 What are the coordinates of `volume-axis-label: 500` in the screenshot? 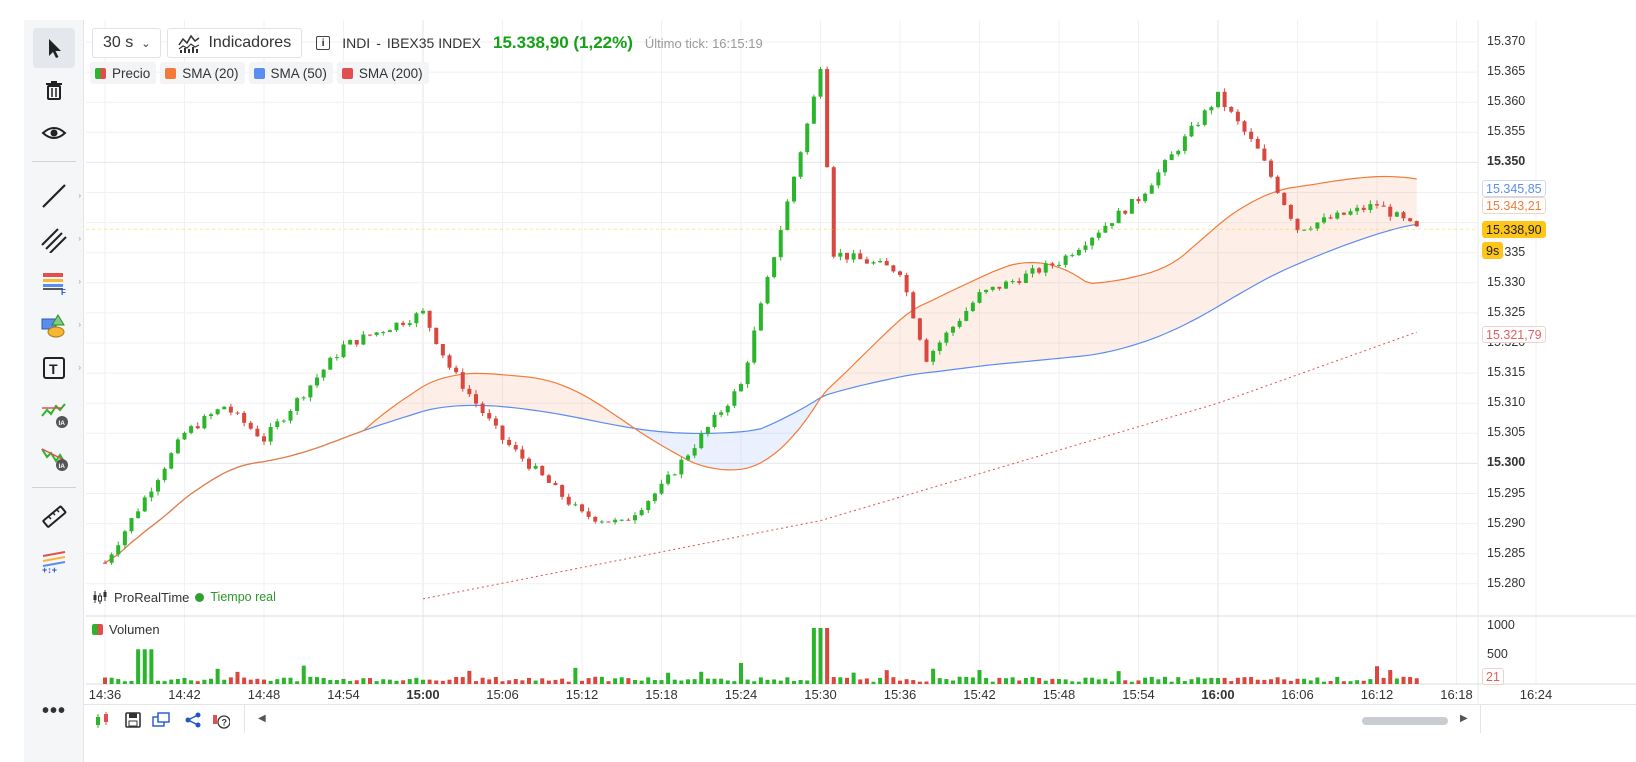 It's located at (1497, 654).